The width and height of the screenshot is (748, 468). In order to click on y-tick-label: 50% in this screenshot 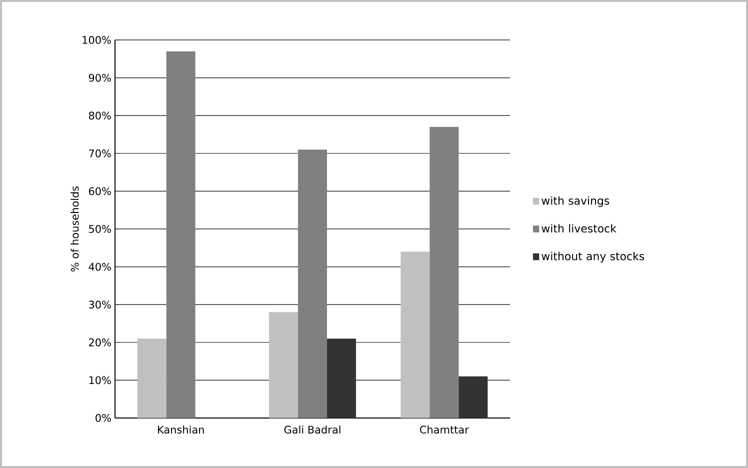, I will do `click(100, 229)`.